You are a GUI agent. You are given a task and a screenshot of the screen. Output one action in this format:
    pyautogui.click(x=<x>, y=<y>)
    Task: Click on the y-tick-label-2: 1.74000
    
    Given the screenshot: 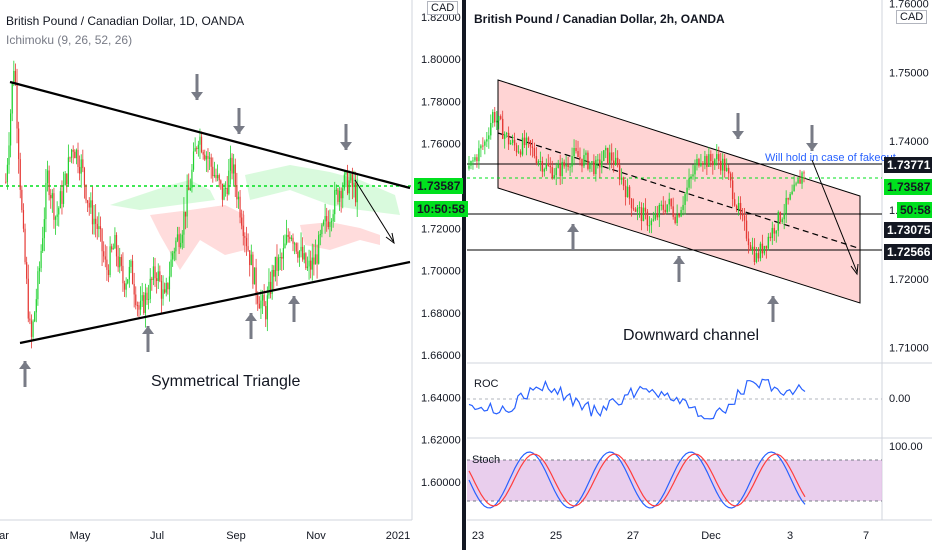 What is the action you would take?
    pyautogui.click(x=909, y=142)
    